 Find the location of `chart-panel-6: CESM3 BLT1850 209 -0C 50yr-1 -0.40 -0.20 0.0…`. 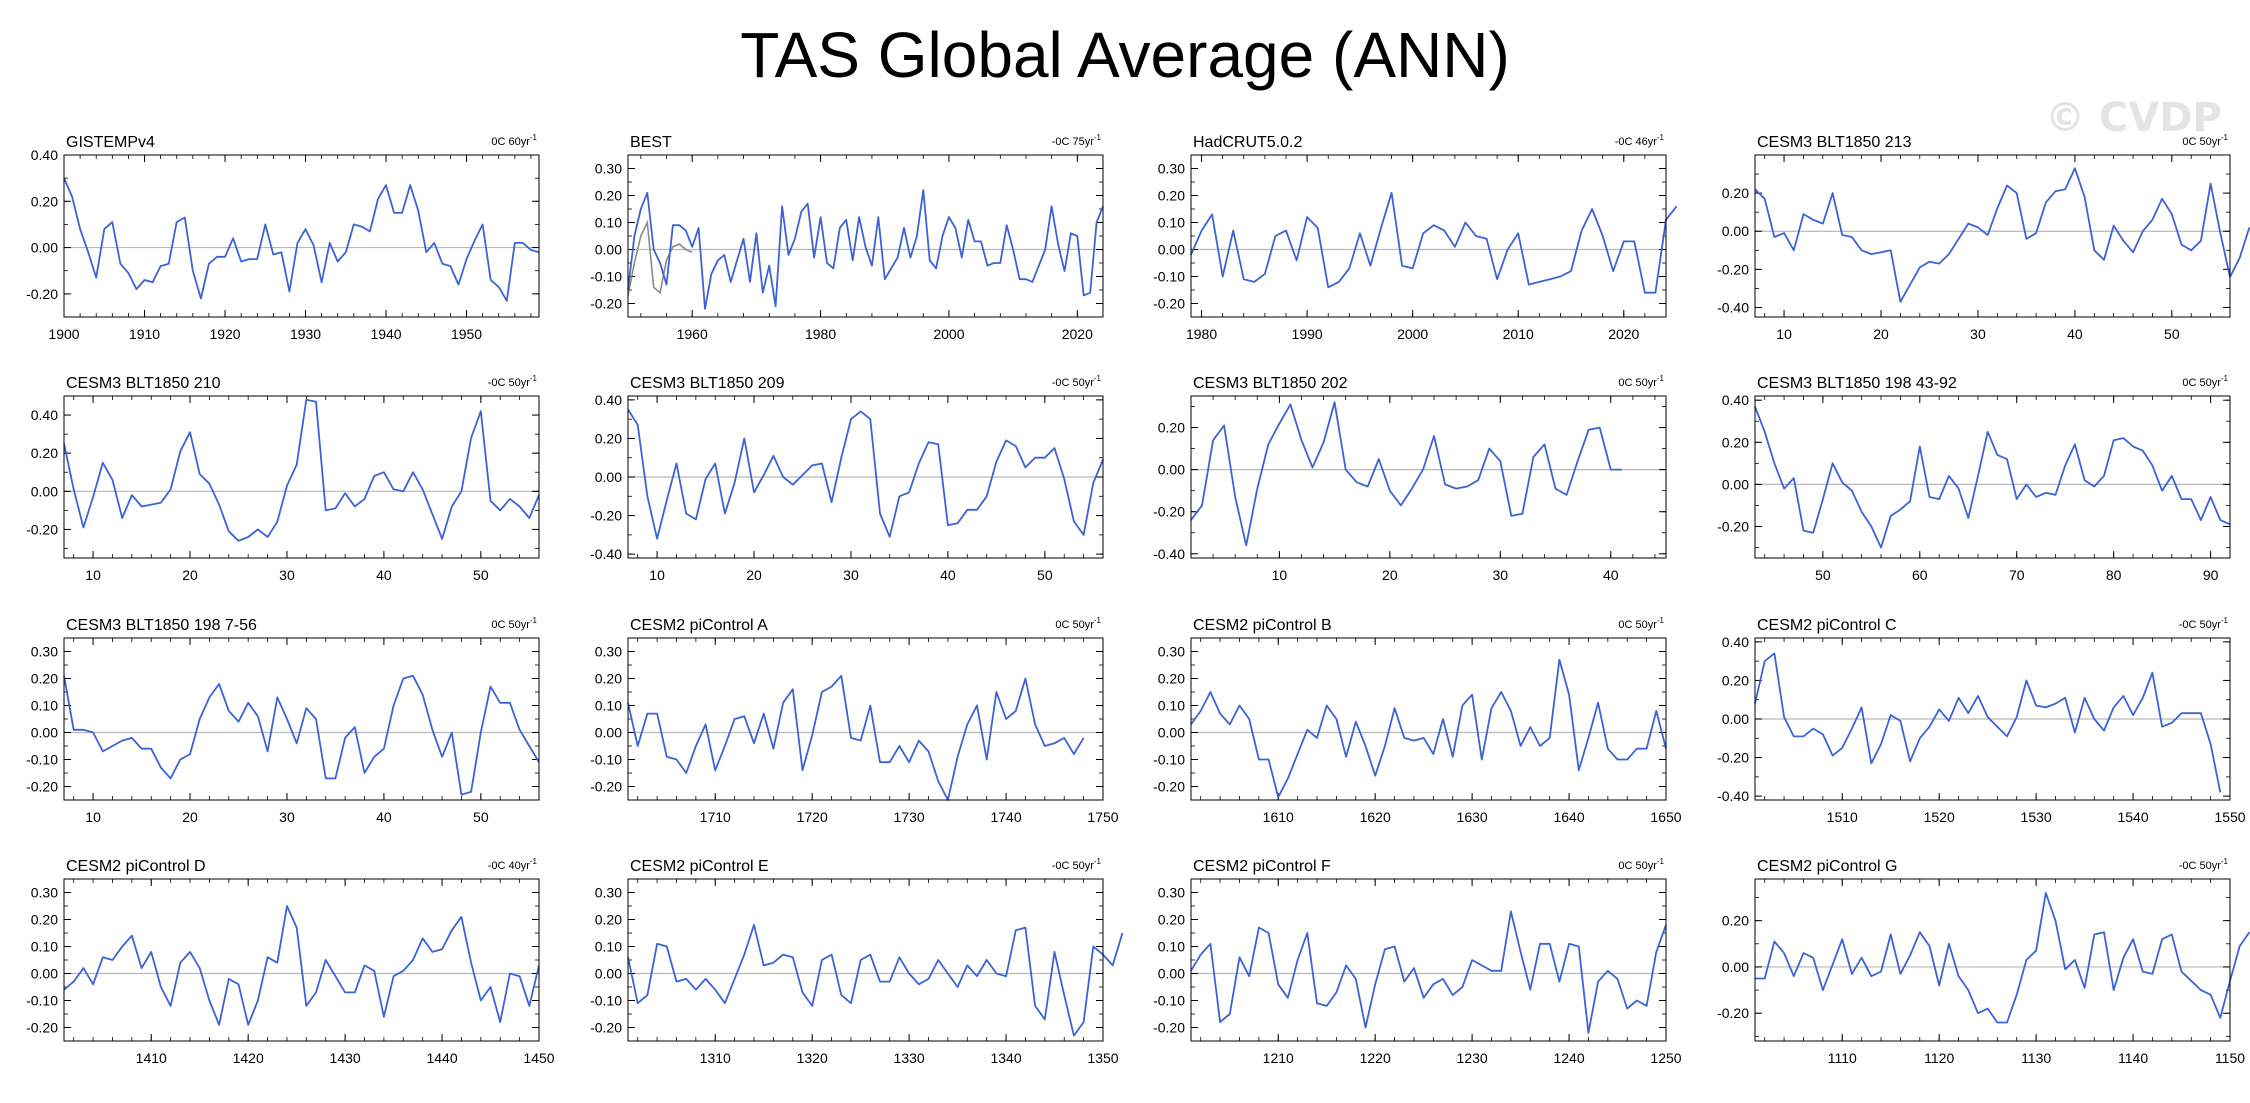

chart-panel-6: CESM3 BLT1850 209 -0C 50yr-1 -0.40 -0.20 0.0… is located at coordinates (847, 478).